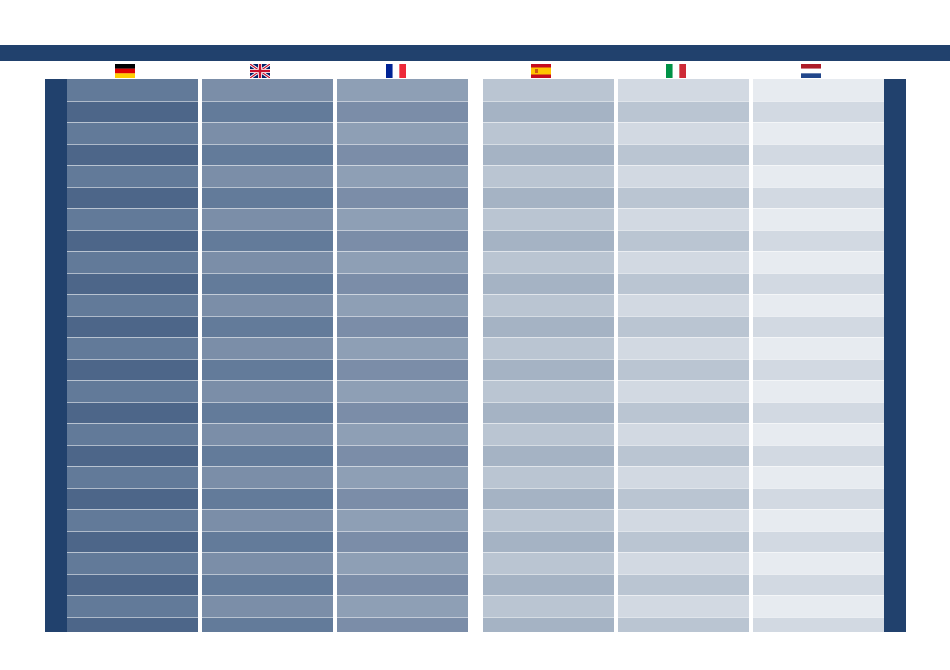 This screenshot has height=670, width=950. I want to click on left-edge-bar, so click(56, 355).